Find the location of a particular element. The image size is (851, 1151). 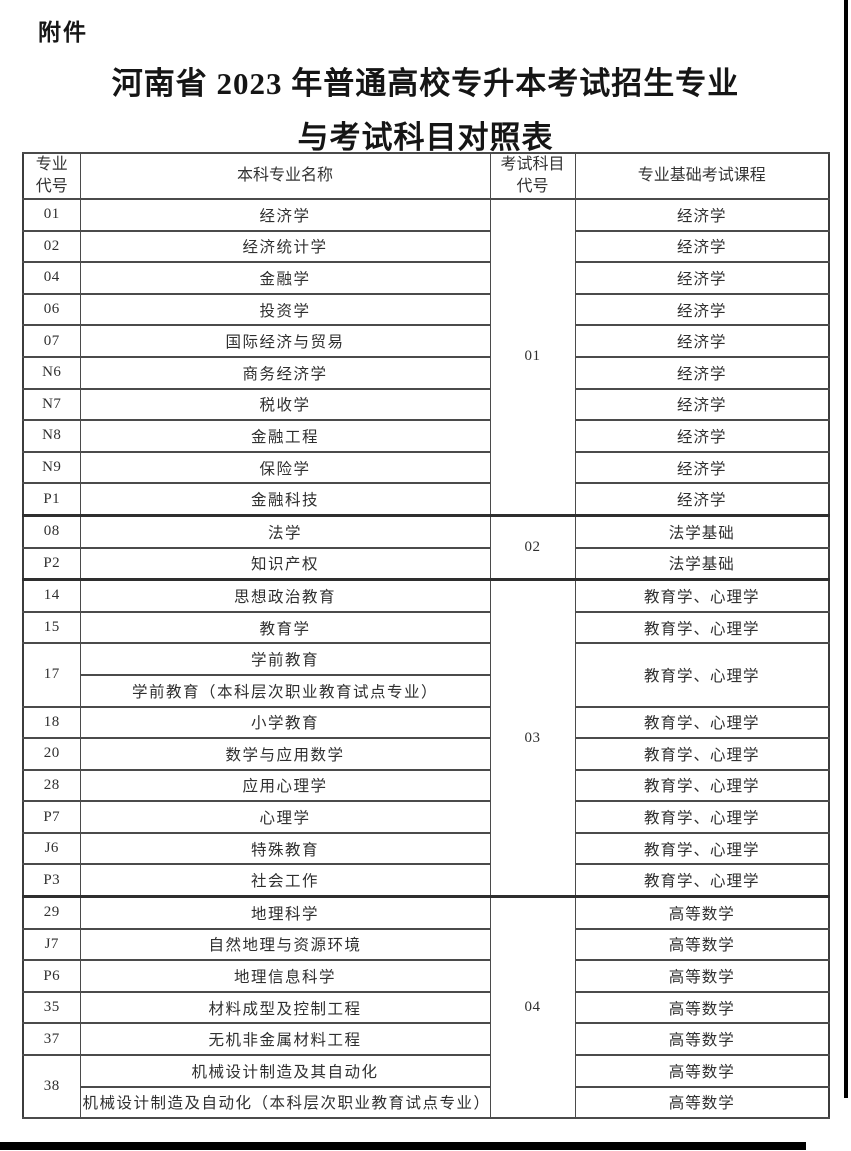

major-code-cell: 04 is located at coordinates (51, 278).